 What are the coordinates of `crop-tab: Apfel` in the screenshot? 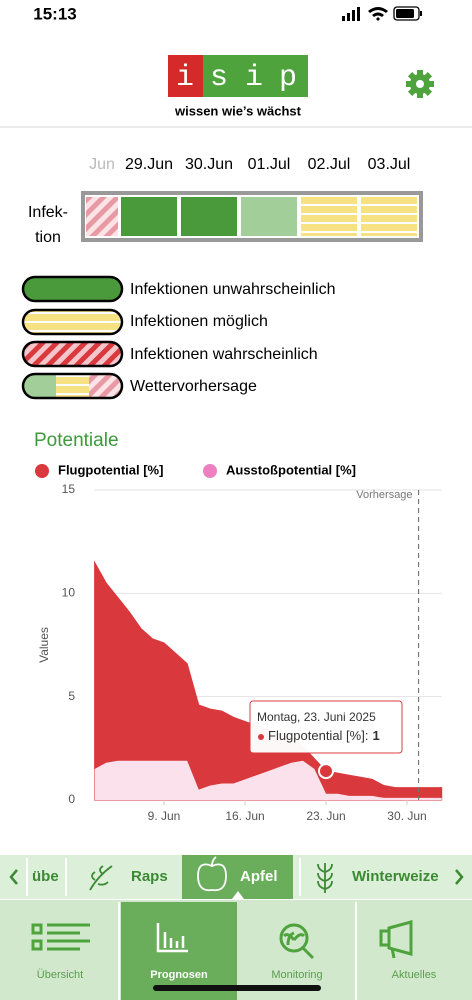 It's located at (259, 876).